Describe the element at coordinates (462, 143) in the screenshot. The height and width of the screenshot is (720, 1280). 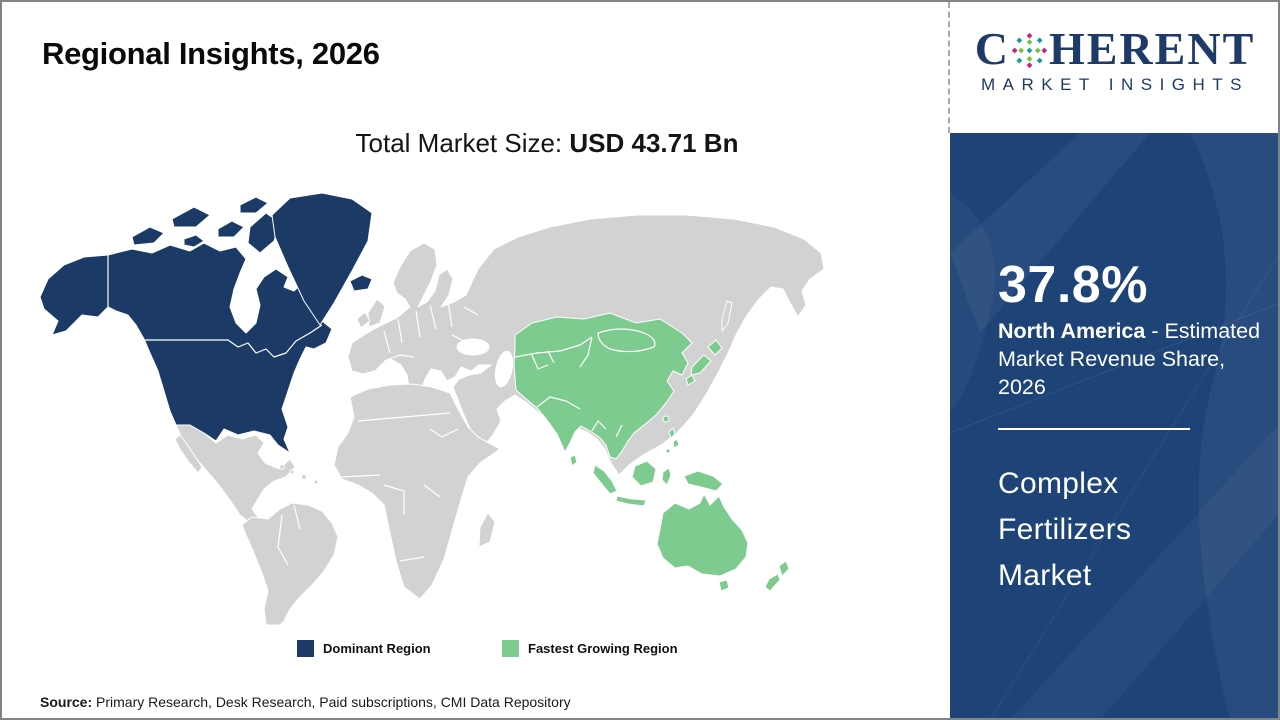
I see `total-market-size-label: Total Market Size:` at that location.